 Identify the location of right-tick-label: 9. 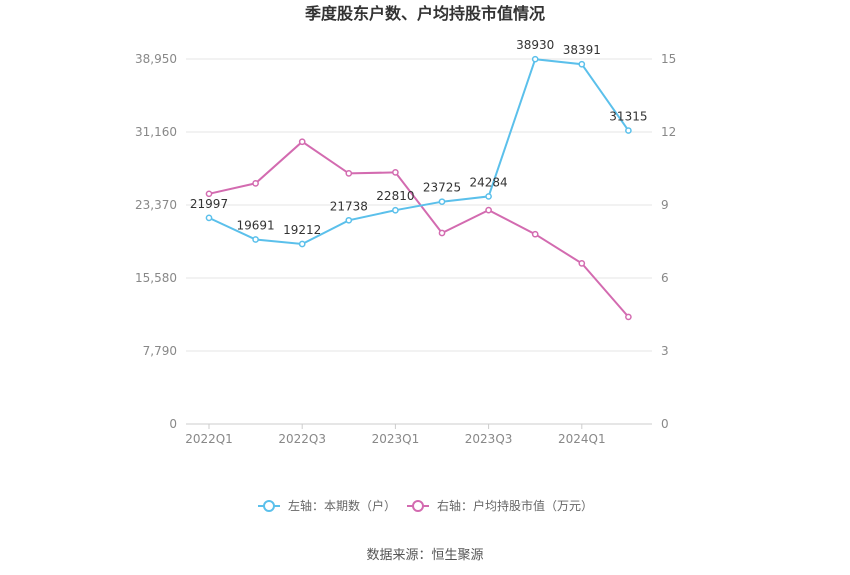
(665, 205).